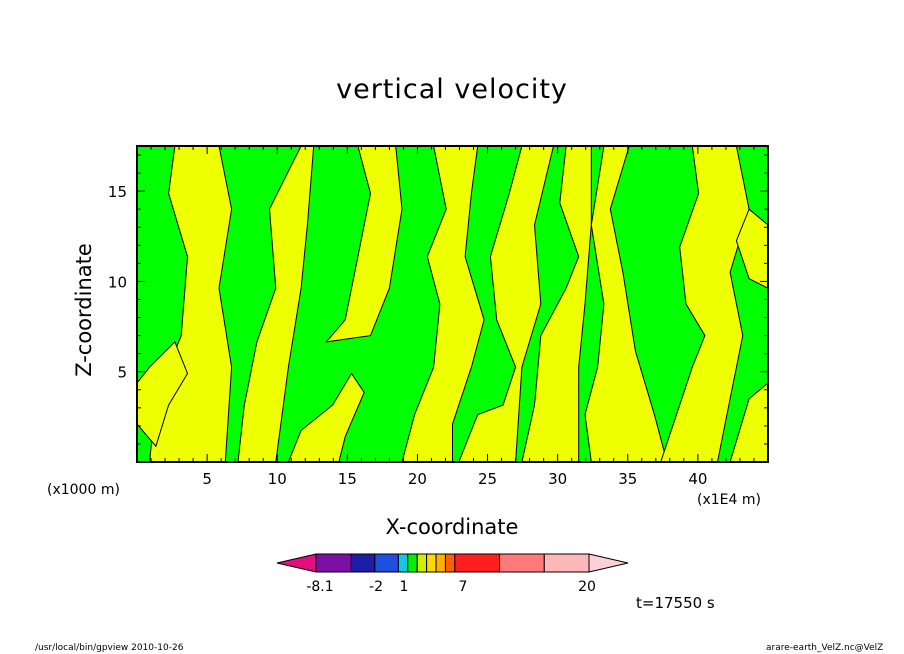  I want to click on x-tick-label-25: 25, so click(487, 479).